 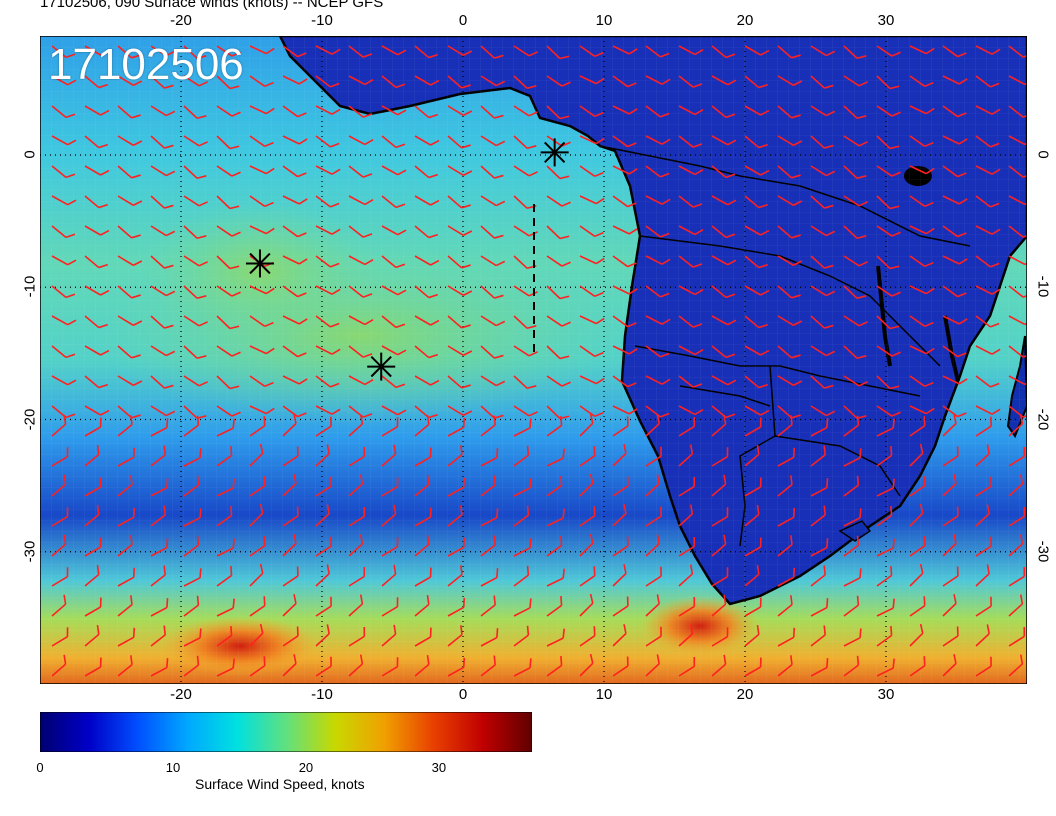 What do you see at coordinates (181, 694) in the screenshot?
I see `lon-tick-label: -20` at bounding box center [181, 694].